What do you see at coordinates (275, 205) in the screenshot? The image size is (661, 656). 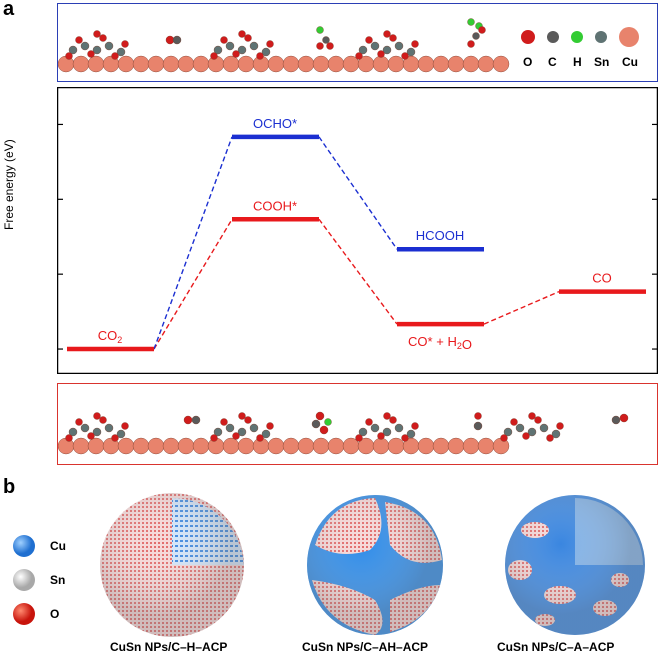 I see `label-cooh: COOH*` at bounding box center [275, 205].